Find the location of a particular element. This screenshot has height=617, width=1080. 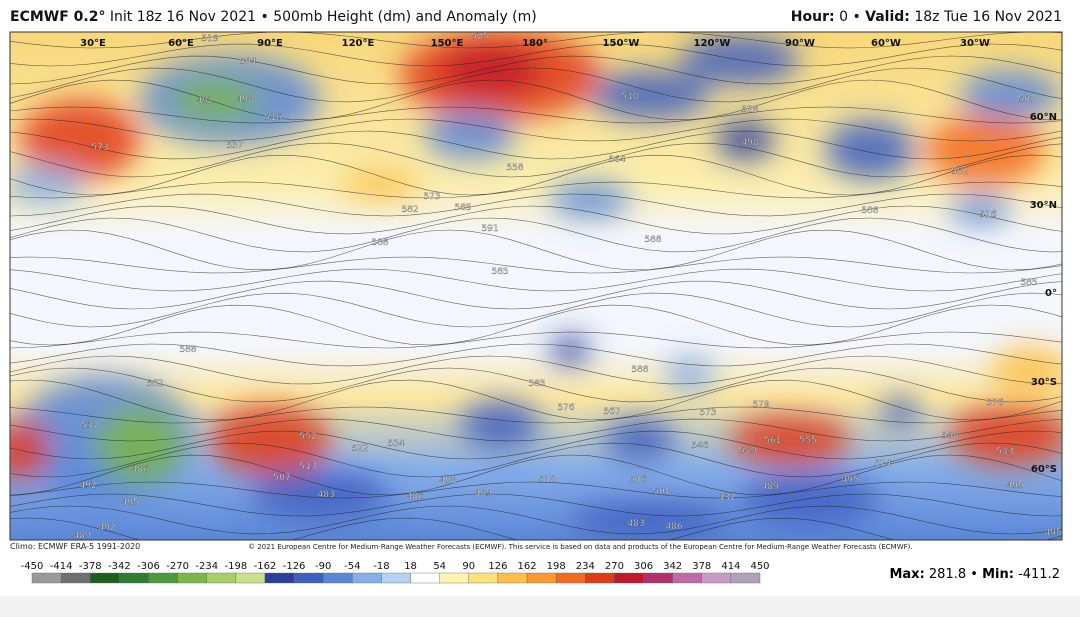

colorbar-tick-label: -414 is located at coordinates (61, 566).